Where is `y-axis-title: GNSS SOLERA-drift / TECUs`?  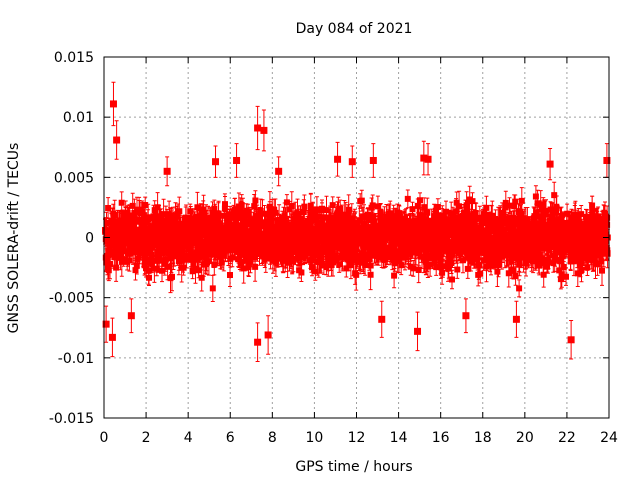 y-axis-title: GNSS SOLERA-drift / TECUs is located at coordinates (14, 238).